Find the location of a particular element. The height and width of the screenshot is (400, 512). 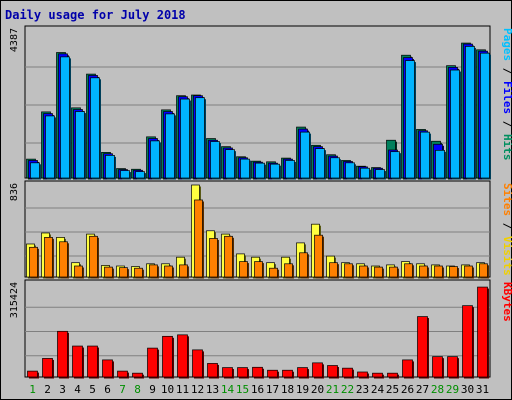

x-tick-label-day-3: 3 is located at coordinates (62, 389).